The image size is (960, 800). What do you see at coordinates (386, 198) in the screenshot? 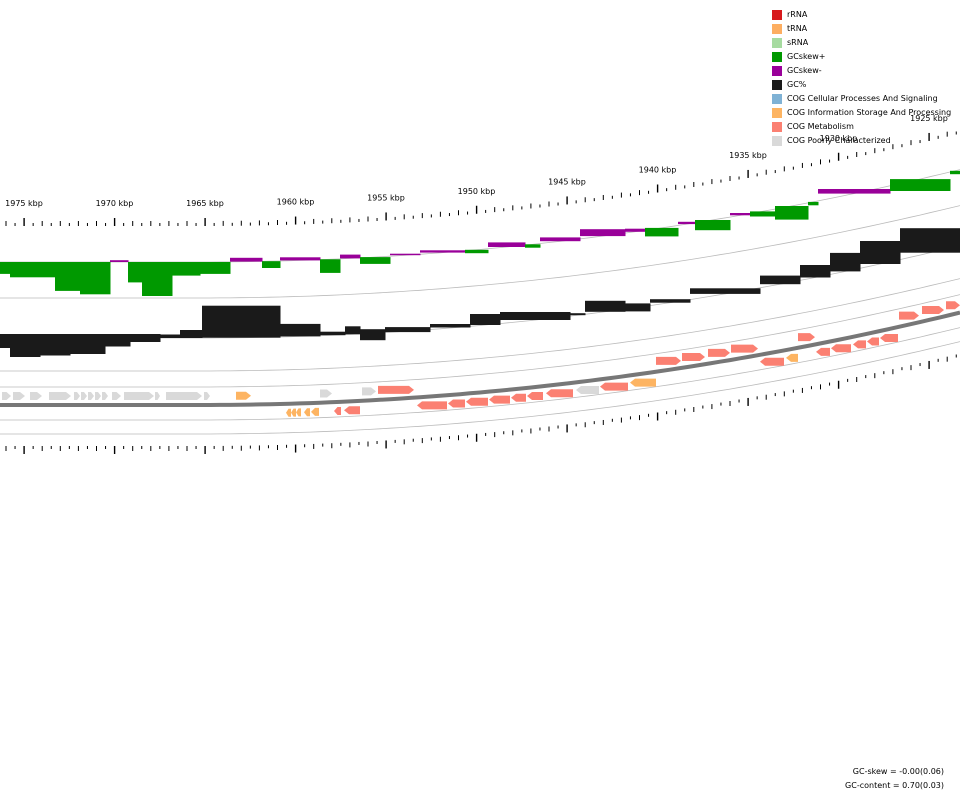
I see `scale-label: 1955 kbp` at bounding box center [386, 198].